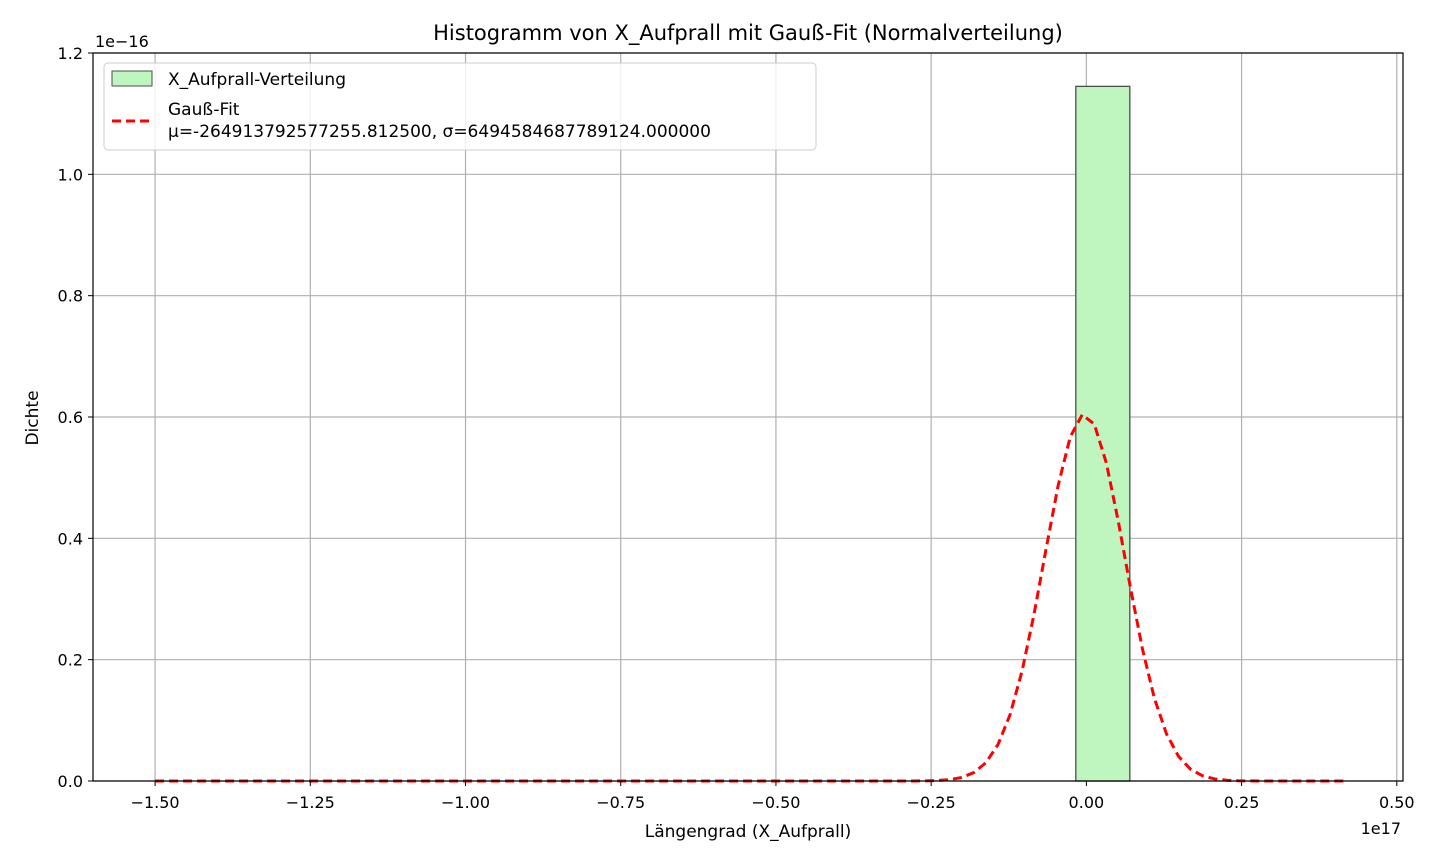 The width and height of the screenshot is (1440, 864). I want to click on legend-label-fit: Gauß-Fit, so click(204, 110).